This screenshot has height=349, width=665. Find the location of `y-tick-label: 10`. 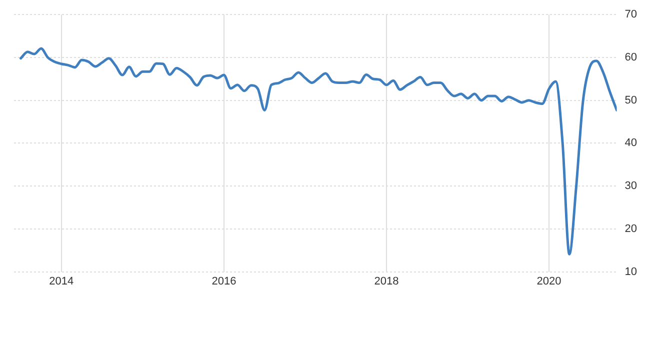

y-tick-label: 10 is located at coordinates (631, 272).